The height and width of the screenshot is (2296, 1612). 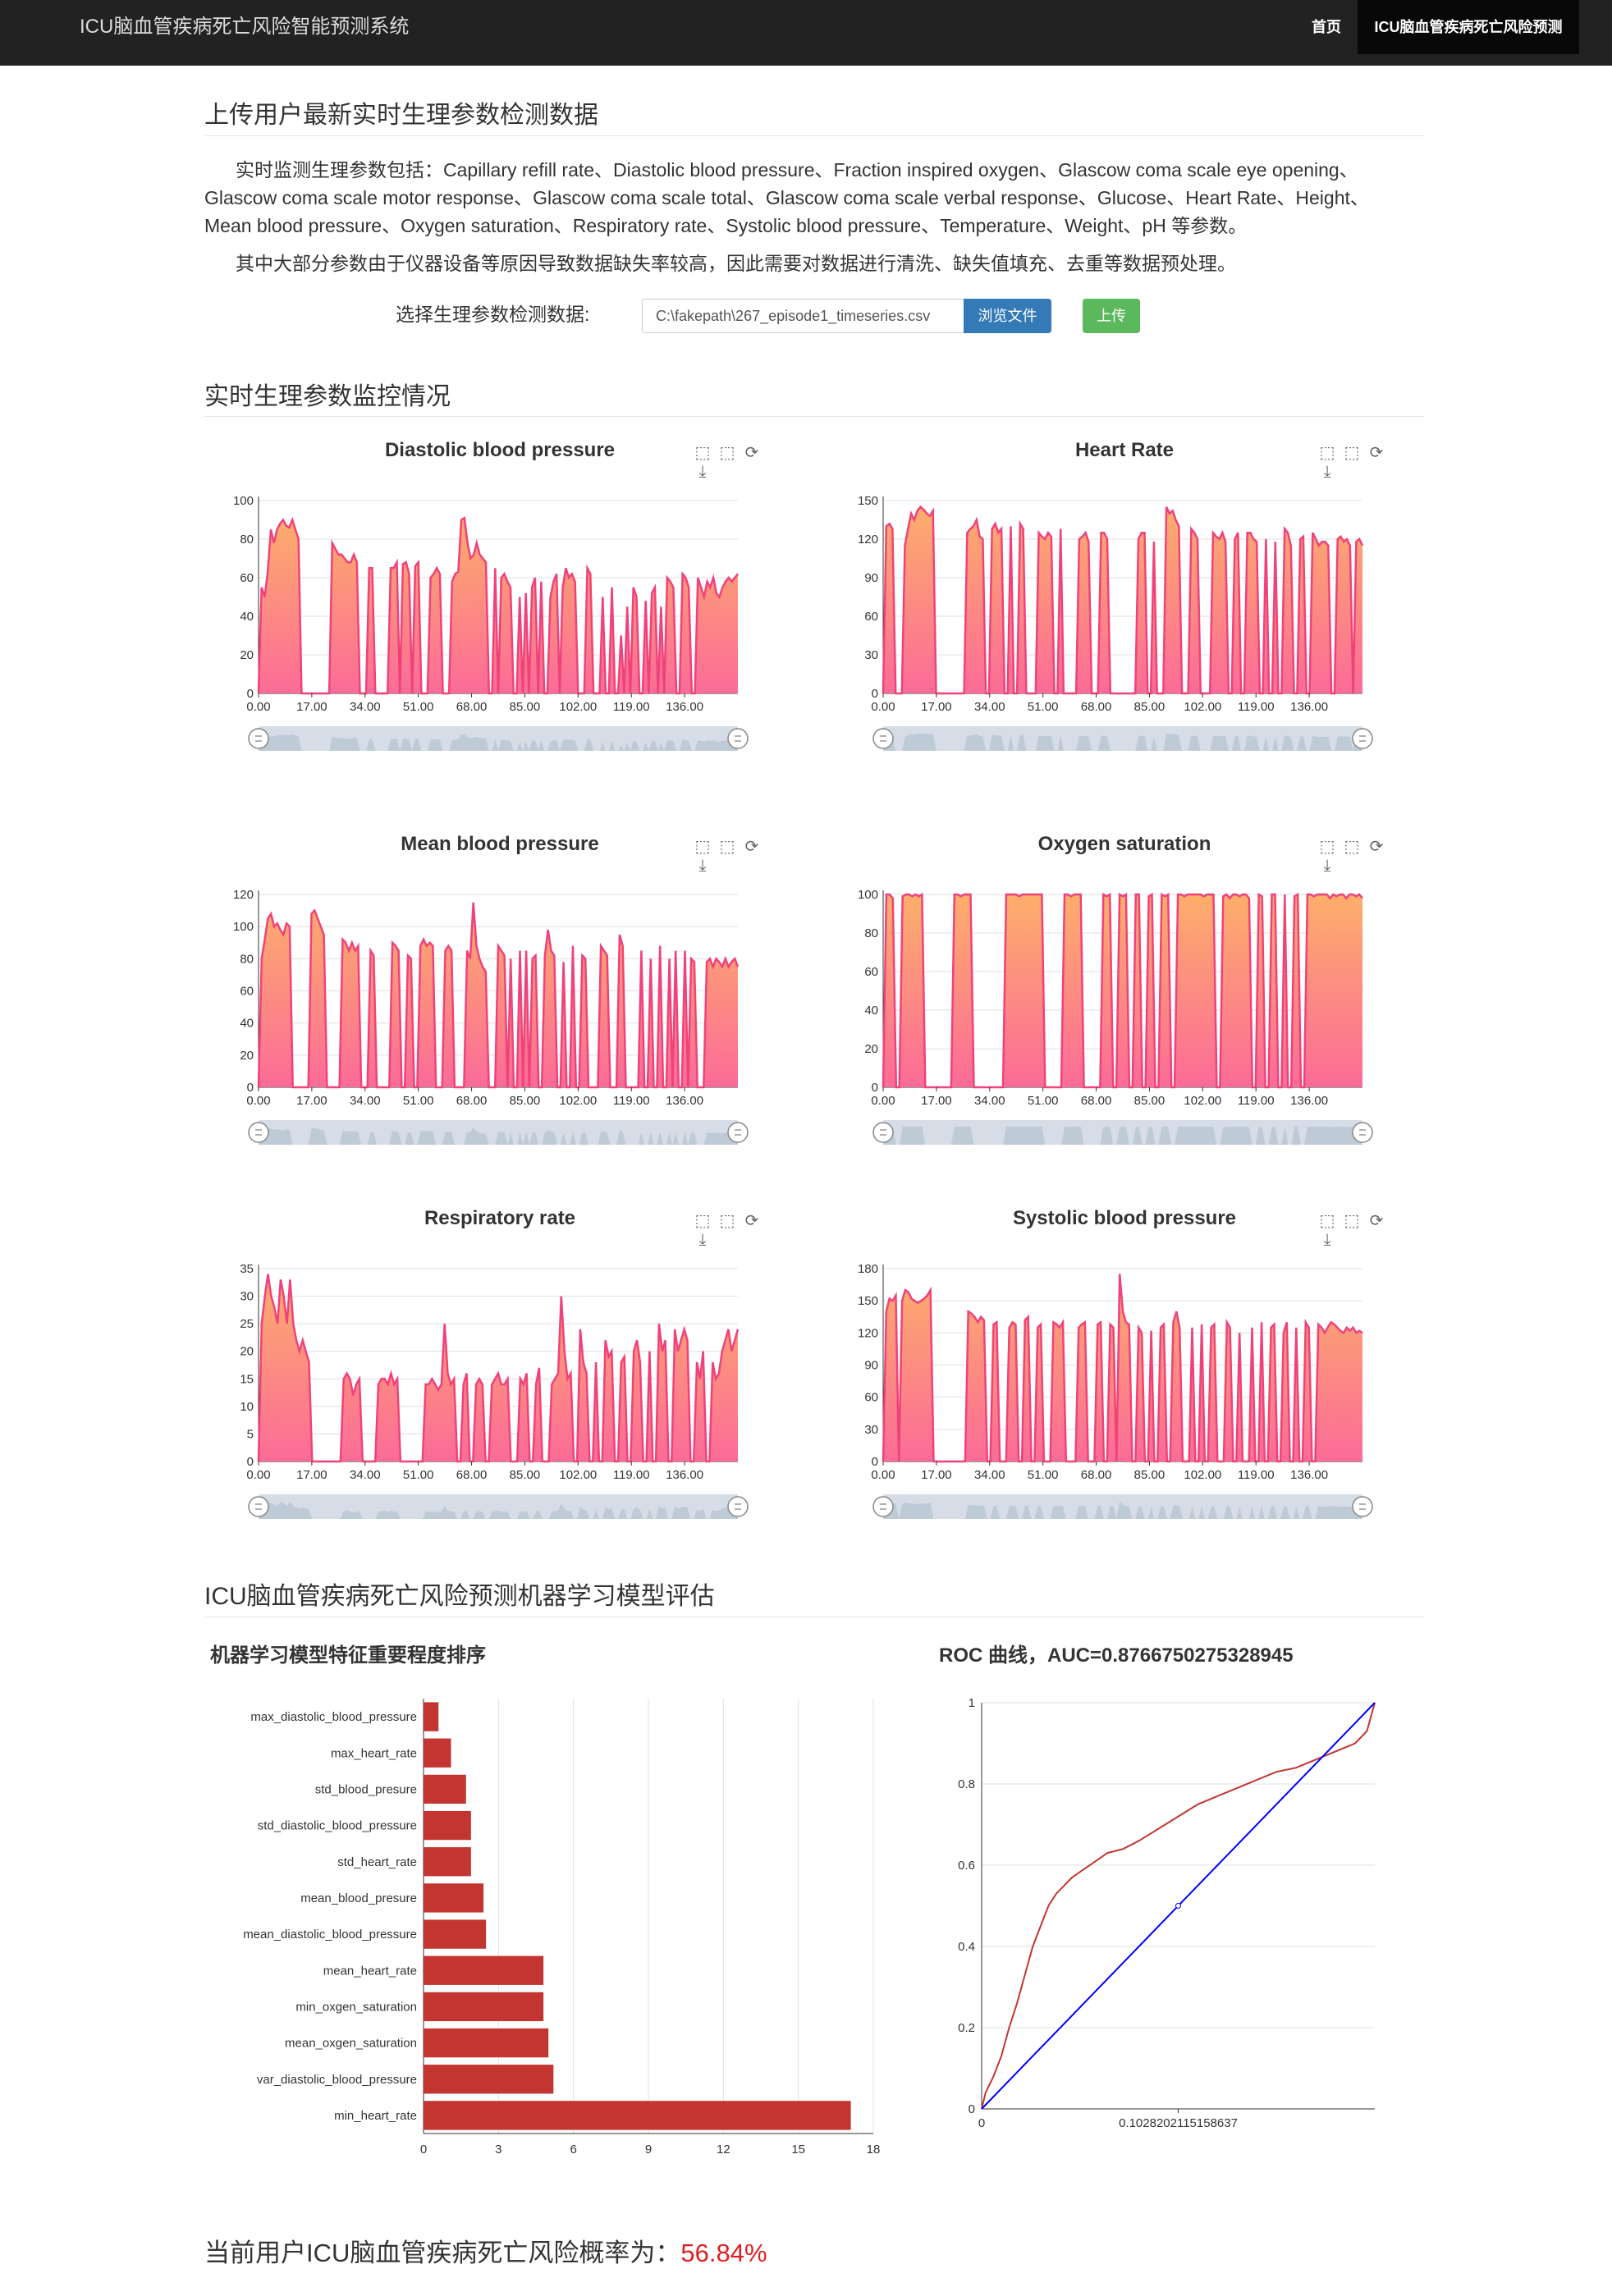 What do you see at coordinates (374, 1753) in the screenshot?
I see `category-label: max_heart_rate` at bounding box center [374, 1753].